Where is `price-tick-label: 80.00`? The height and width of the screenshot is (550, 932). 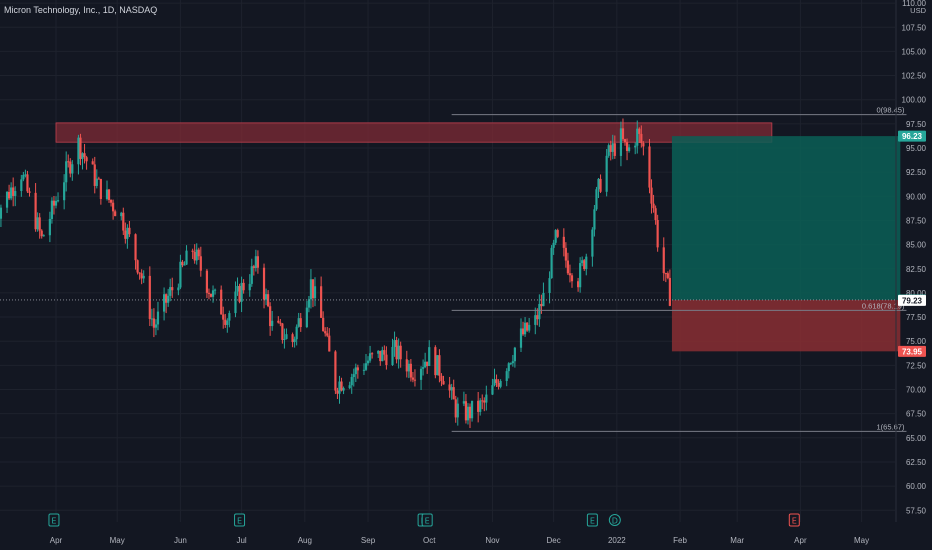 price-tick-label: 80.00 is located at coordinates (916, 293).